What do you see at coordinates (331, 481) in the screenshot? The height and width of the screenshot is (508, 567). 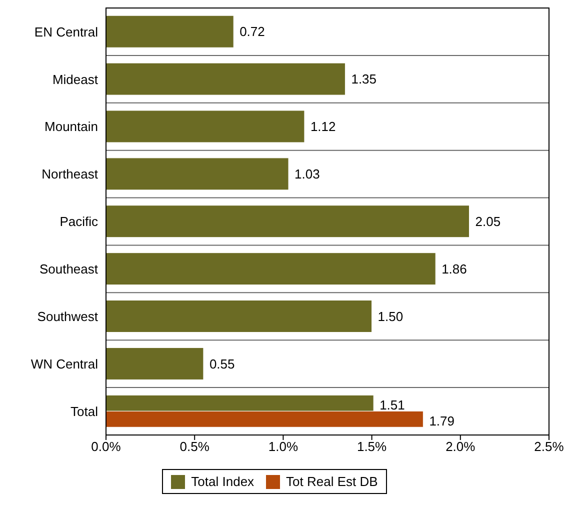 I see `legend-label: Tot Real Est DB` at bounding box center [331, 481].